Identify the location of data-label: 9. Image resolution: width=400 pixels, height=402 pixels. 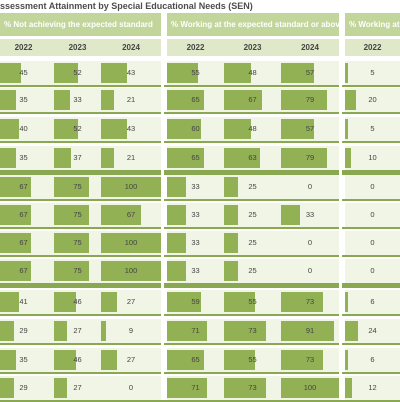
(131, 330).